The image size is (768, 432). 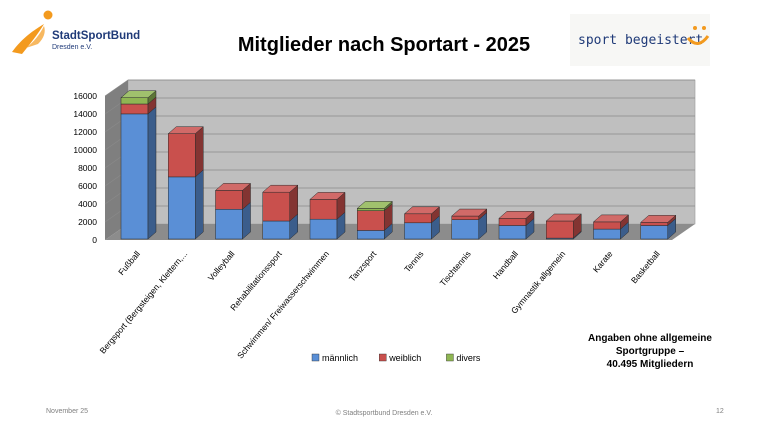 I want to click on y-tick-label: 12000, so click(x=85, y=132).